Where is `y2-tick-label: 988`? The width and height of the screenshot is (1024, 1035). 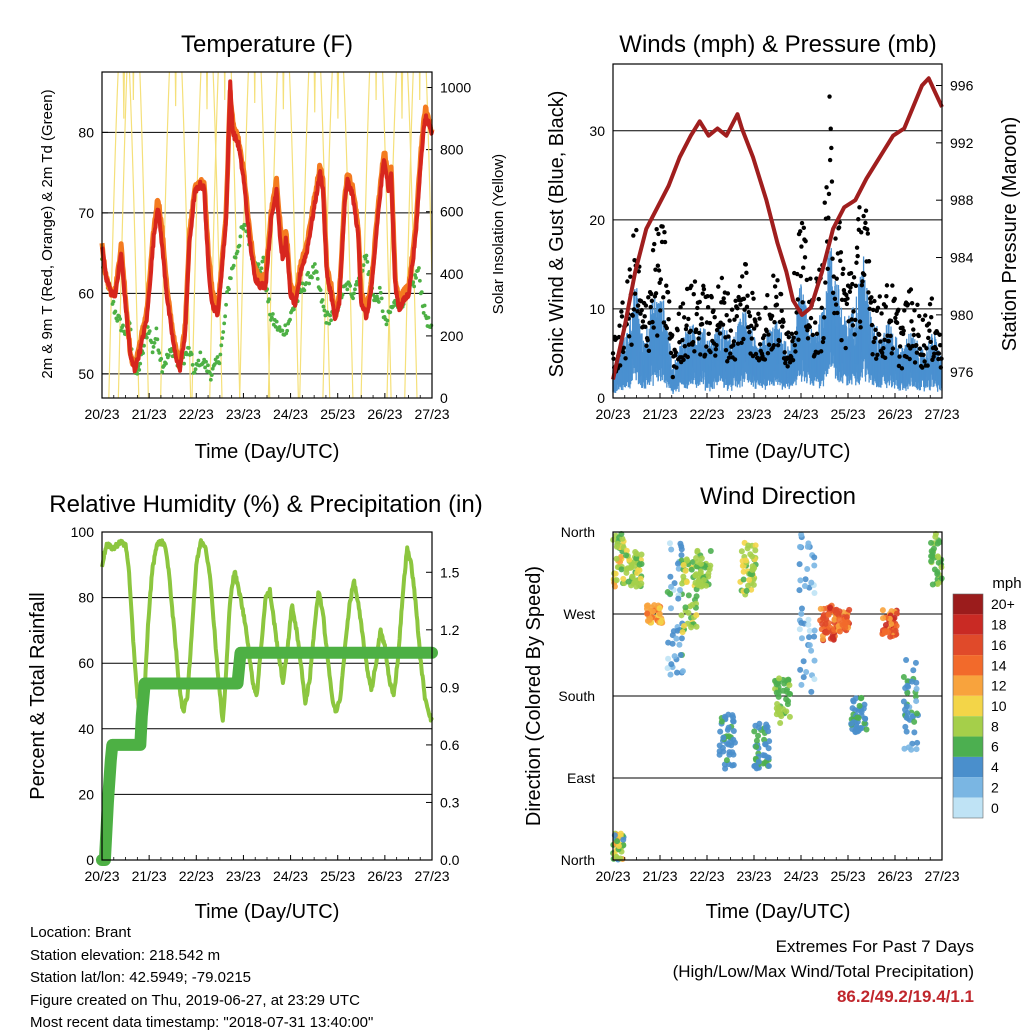 y2-tick-label: 988 is located at coordinates (962, 200).